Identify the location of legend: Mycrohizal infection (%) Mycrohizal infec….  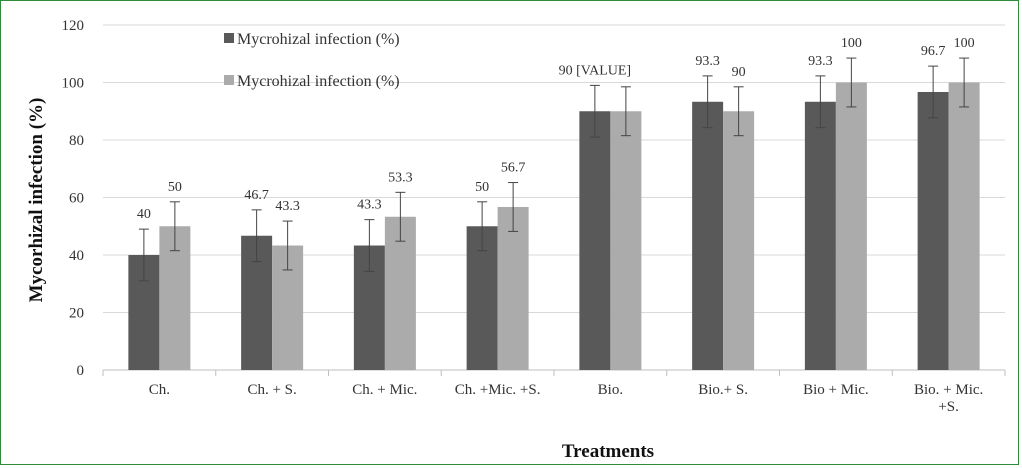
(312, 60).